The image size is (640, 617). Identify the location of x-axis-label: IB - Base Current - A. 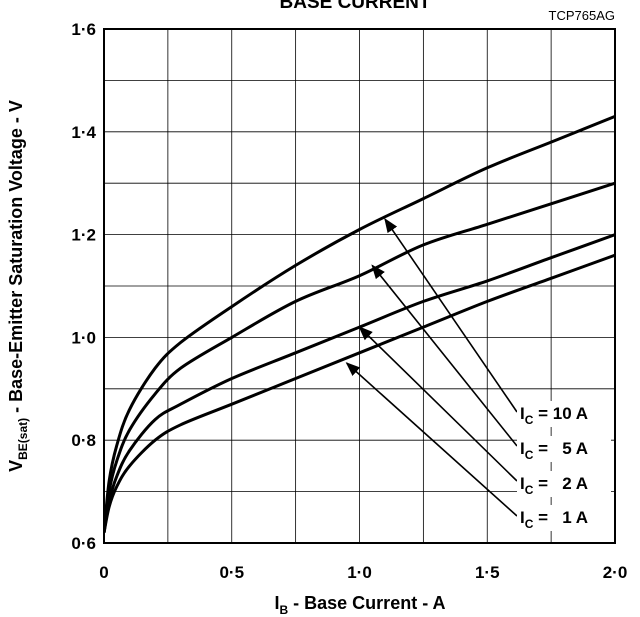
(359, 605).